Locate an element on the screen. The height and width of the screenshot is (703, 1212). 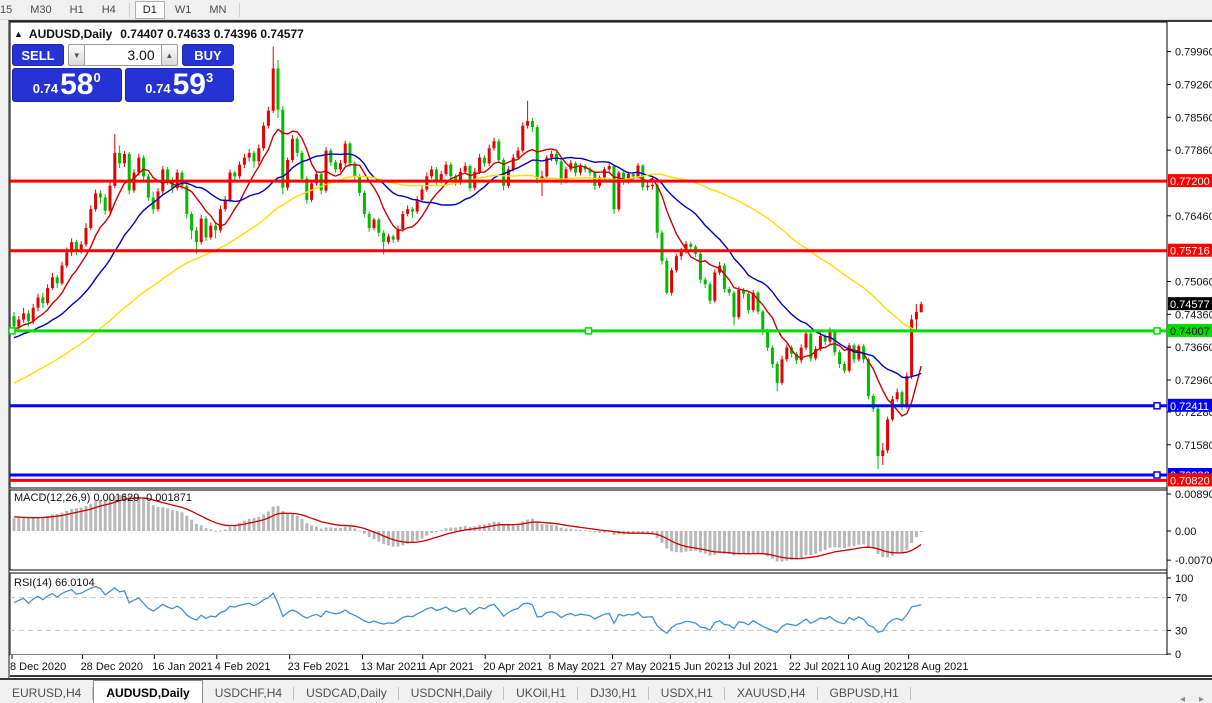
date-label: 28 Aug 2021 is located at coordinates (938, 667).